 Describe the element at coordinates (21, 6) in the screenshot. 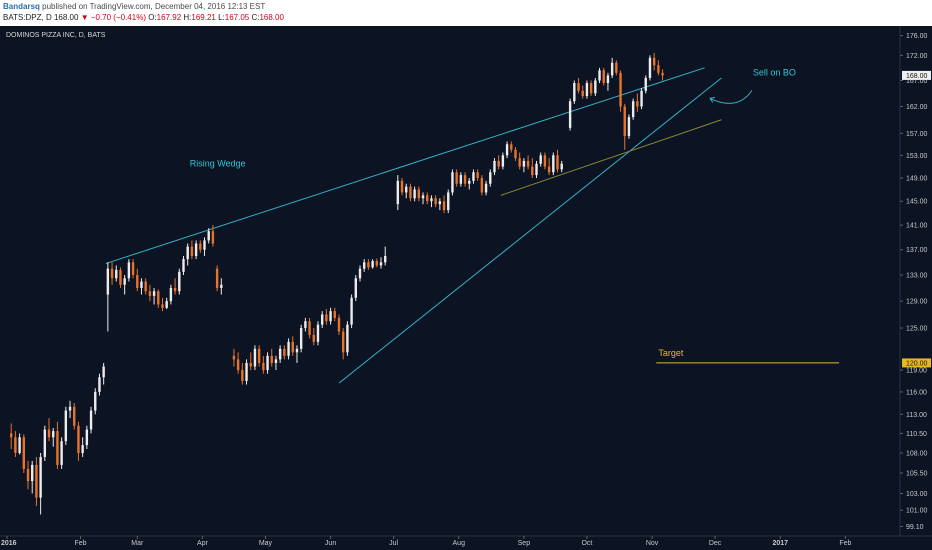

I see `author-link: Bandarsq` at that location.